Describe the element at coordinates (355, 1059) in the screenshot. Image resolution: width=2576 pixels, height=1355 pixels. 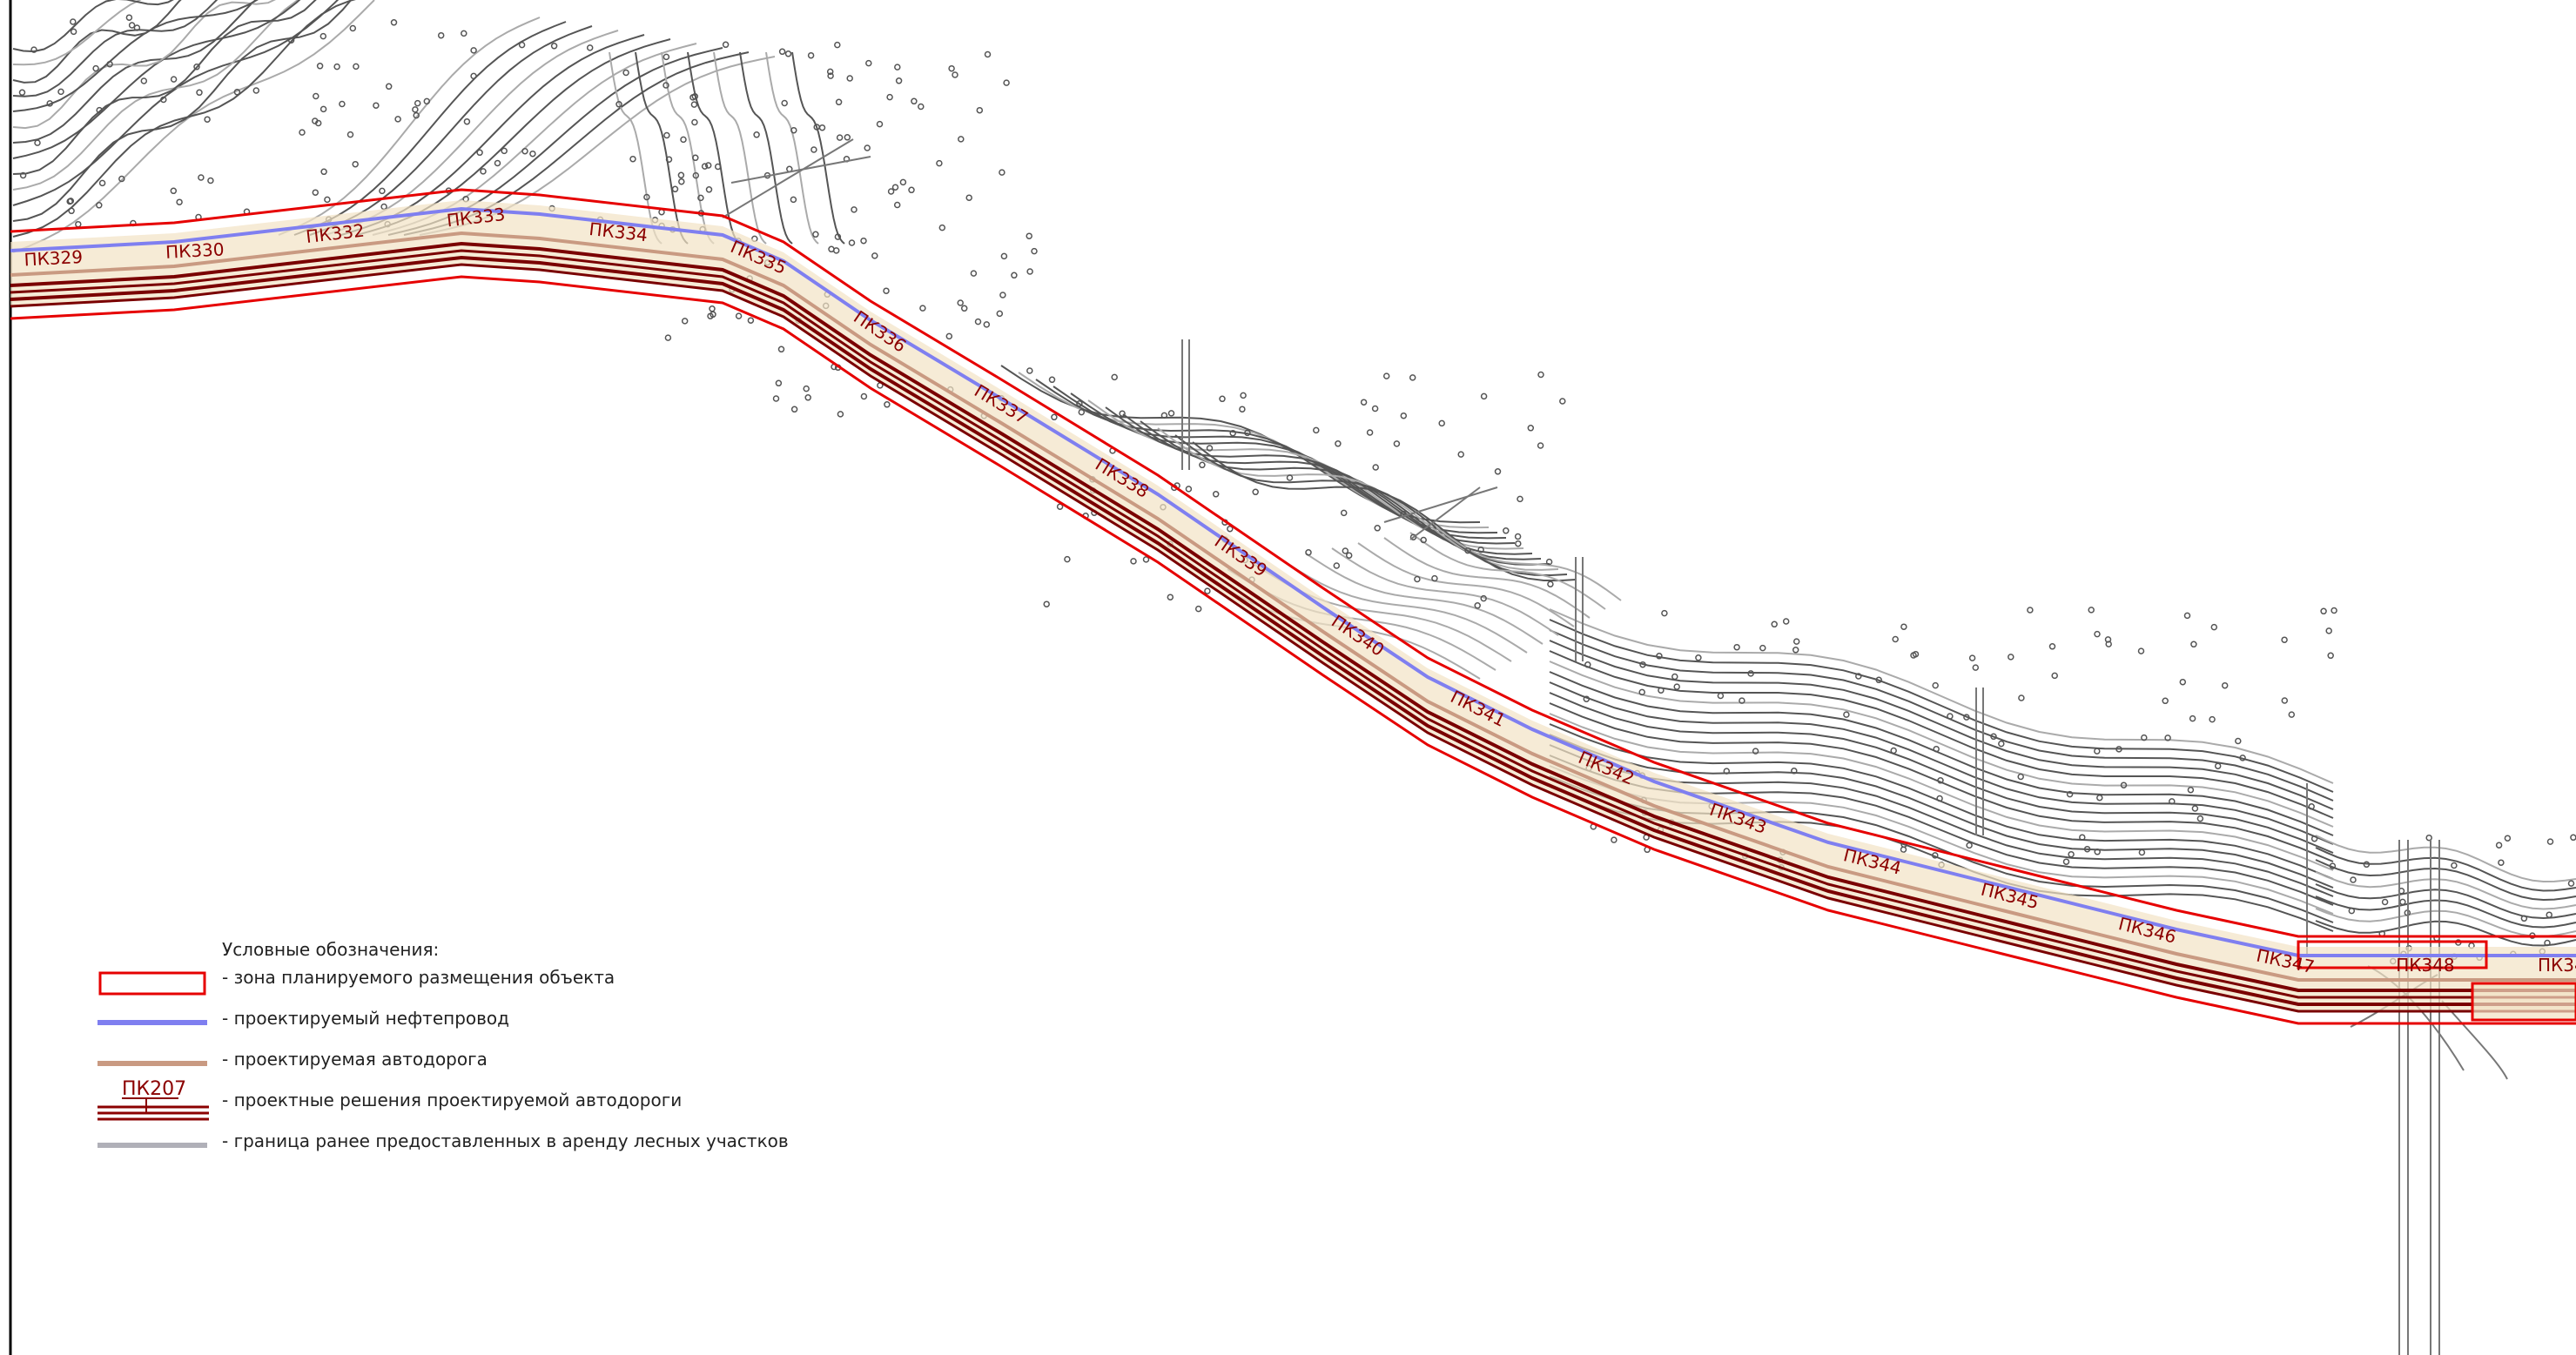
I see `legend-autoroad-label: - проектируемая автодорога` at that location.